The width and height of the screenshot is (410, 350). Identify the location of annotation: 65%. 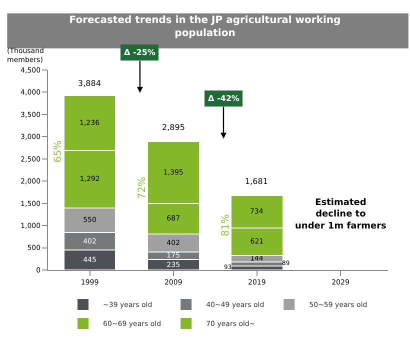
(58, 151).